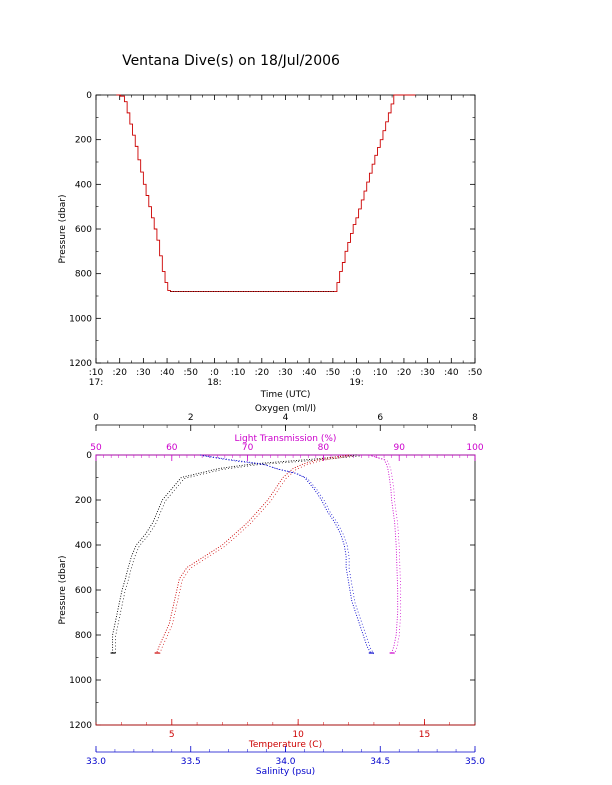 The height and width of the screenshot is (785, 612). I want to click on oxygen-tick-label: 8, so click(475, 418).